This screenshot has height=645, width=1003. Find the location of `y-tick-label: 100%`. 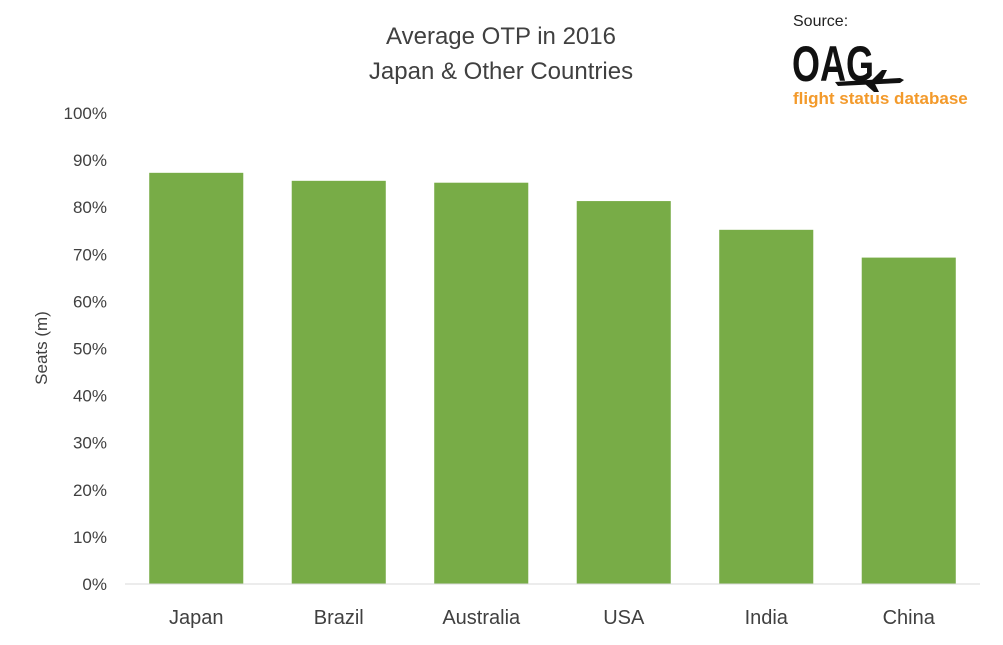

y-tick-label: 100% is located at coordinates (85, 113).